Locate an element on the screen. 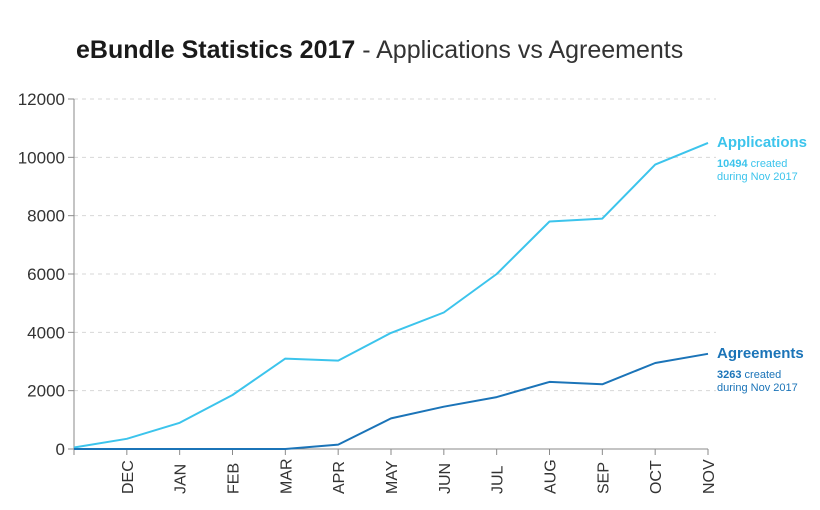  y-tick-label: 0 is located at coordinates (60, 449).